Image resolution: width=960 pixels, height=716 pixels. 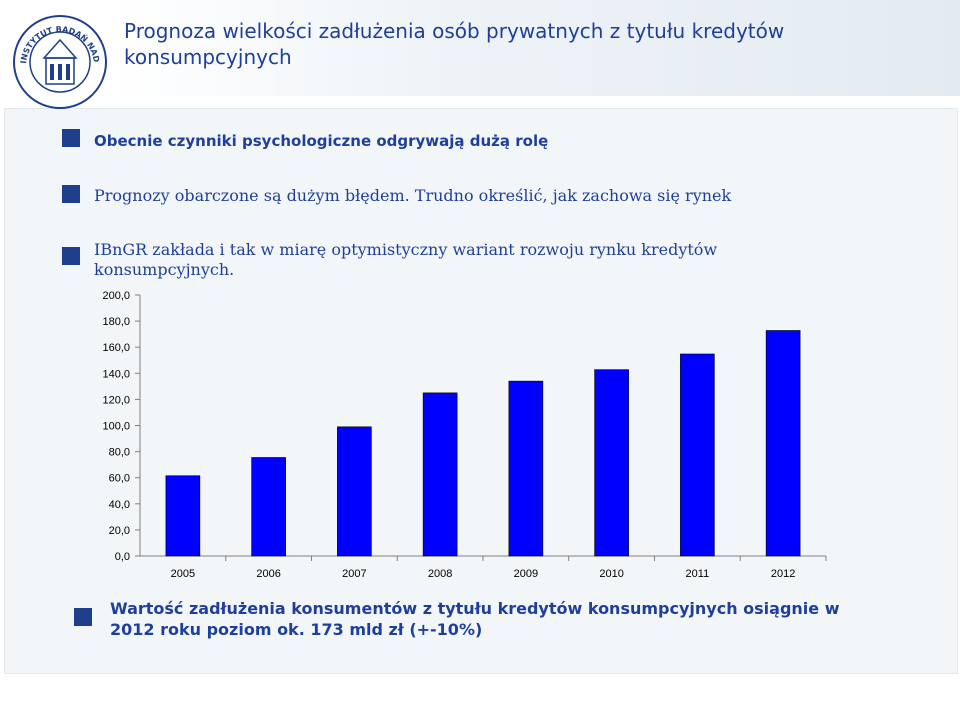 I want to click on bar-2010, so click(x=611, y=463).